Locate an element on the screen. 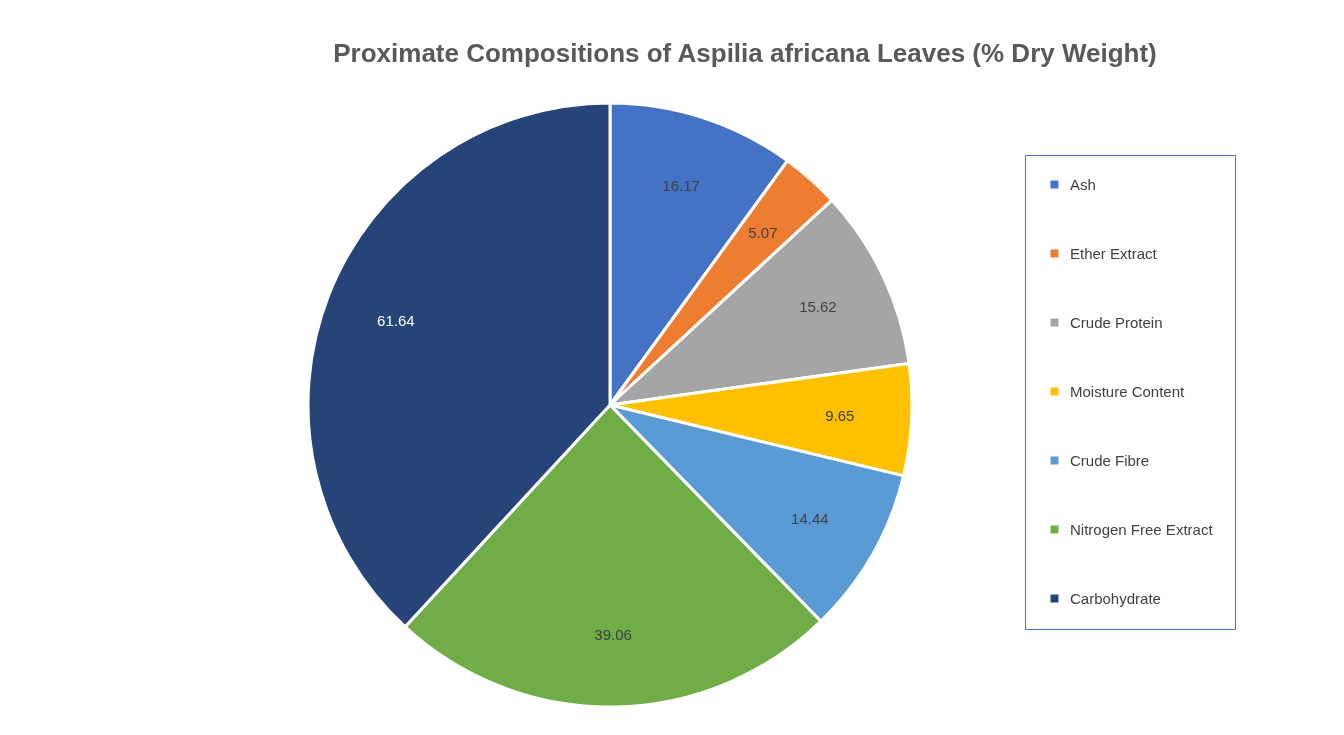  data-label: 61.64 is located at coordinates (396, 321).